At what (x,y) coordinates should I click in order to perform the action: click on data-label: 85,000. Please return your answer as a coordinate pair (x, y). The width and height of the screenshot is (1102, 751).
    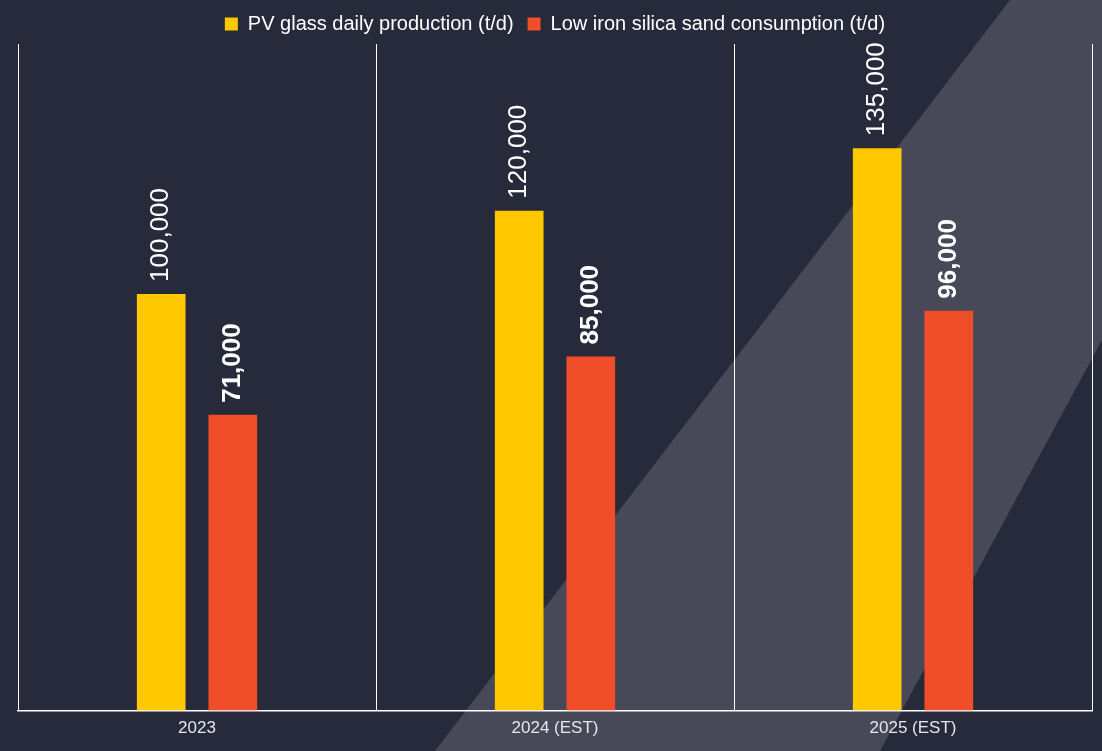
    Looking at the image, I should click on (588, 304).